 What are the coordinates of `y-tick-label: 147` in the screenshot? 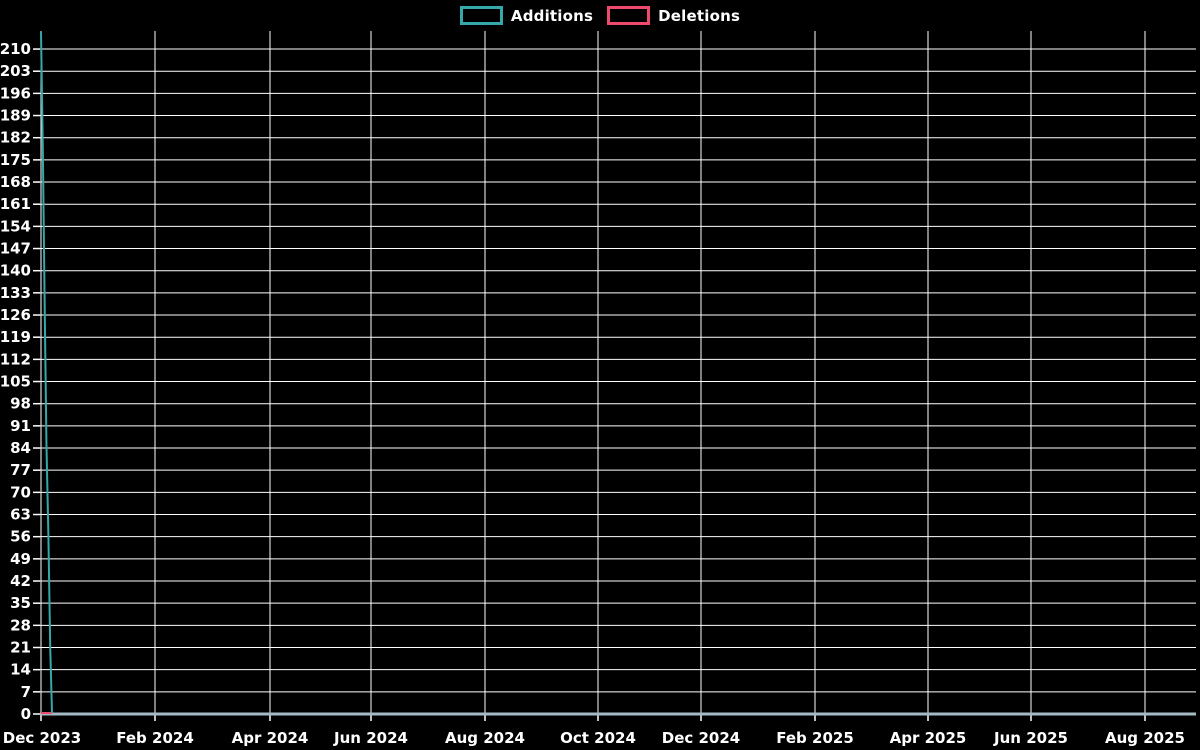 It's located at (15, 249).